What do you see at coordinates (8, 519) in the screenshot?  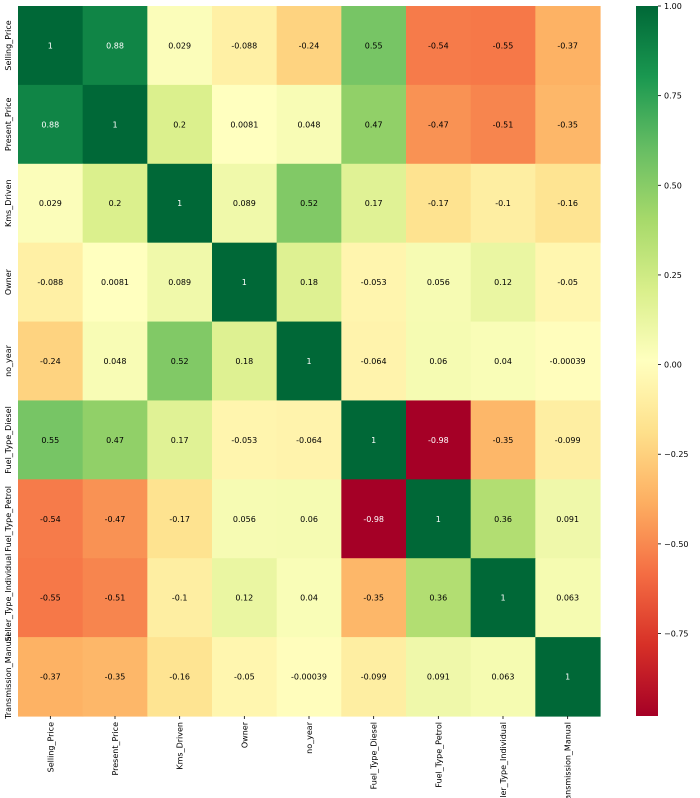 I see `y-tick-label: Fuel_Type_Petrol` at bounding box center [8, 519].